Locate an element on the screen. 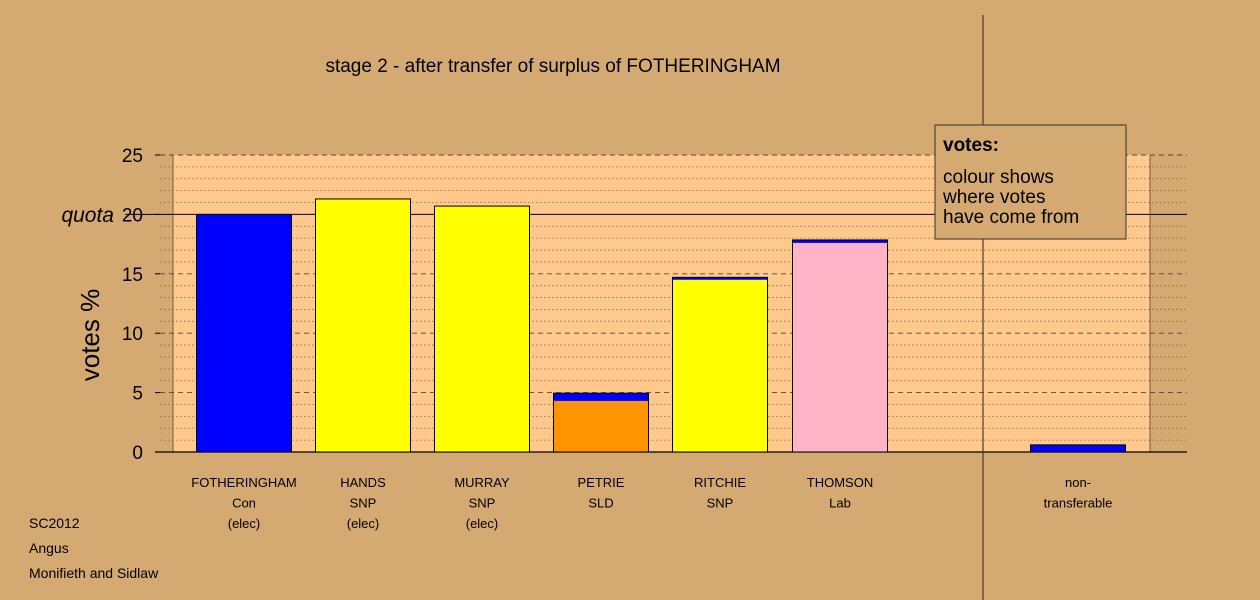 The height and width of the screenshot is (600, 1260). y-tick-label: 0 is located at coordinates (137, 453).